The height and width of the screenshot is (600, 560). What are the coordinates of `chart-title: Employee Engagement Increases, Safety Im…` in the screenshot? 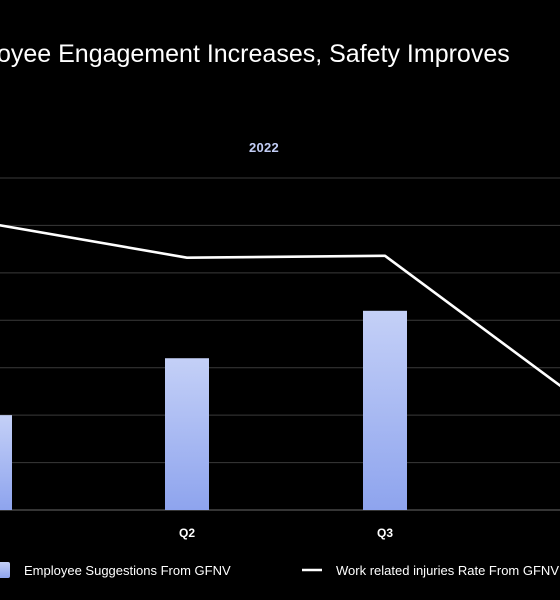 It's located at (255, 54).